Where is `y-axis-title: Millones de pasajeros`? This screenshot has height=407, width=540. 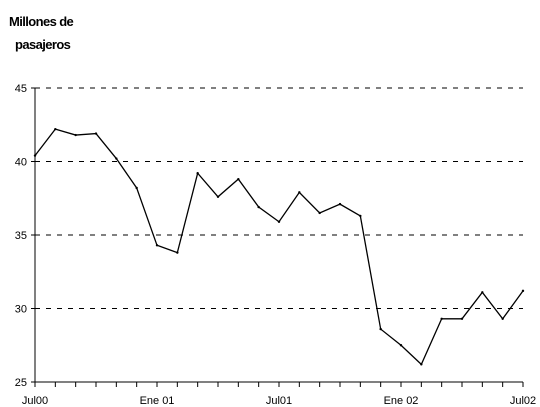 y-axis-title: Millones de pasajeros is located at coordinates (41, 33).